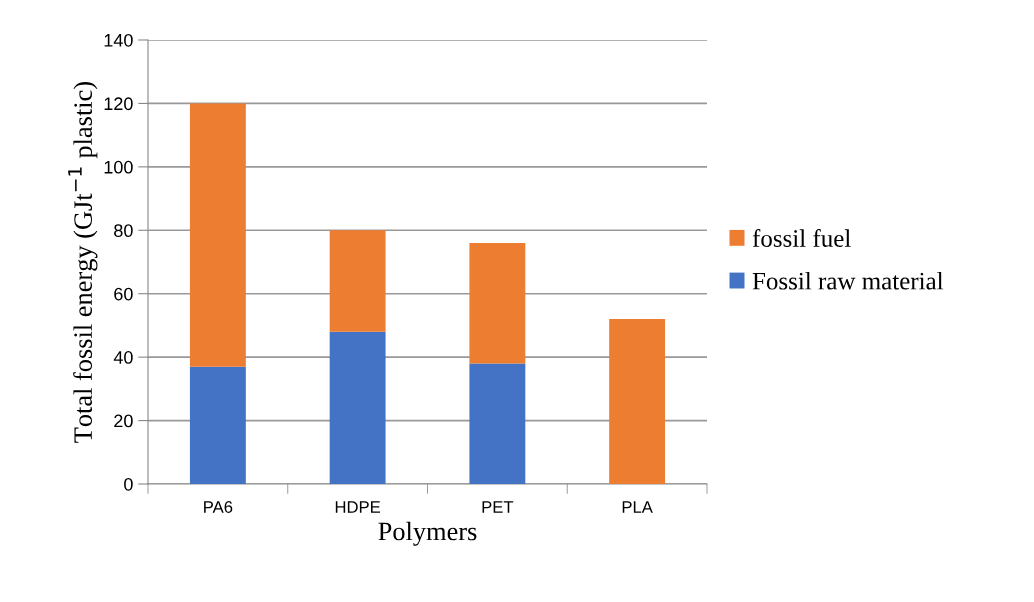 This screenshot has width=1034, height=602. I want to click on x-tick-label: PET, so click(498, 507).